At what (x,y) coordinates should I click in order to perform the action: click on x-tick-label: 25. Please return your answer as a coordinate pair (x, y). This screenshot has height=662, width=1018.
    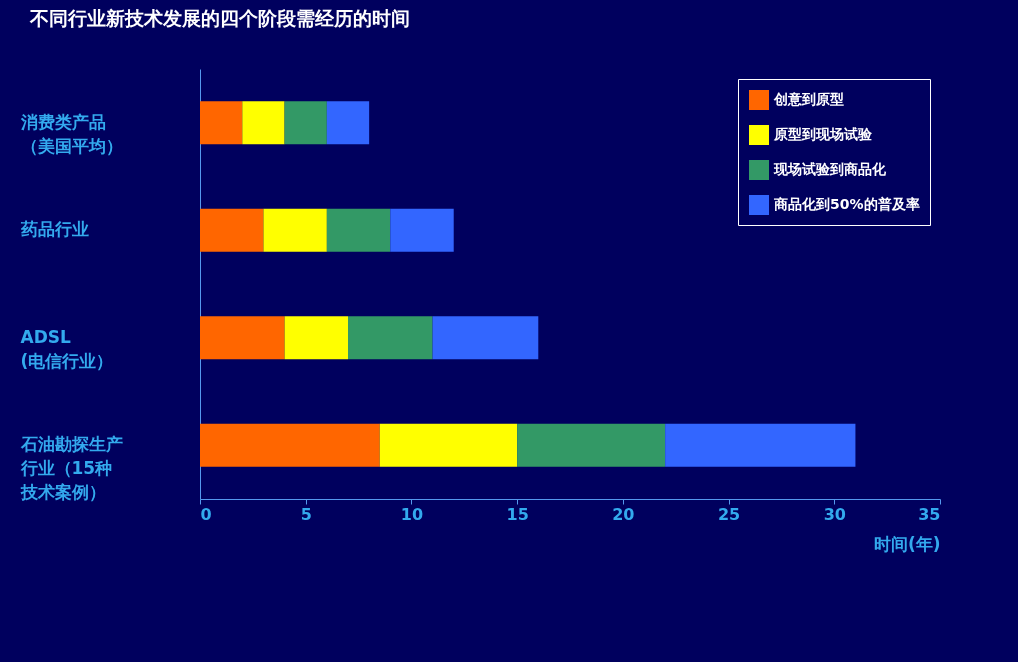
    Looking at the image, I should click on (729, 514).